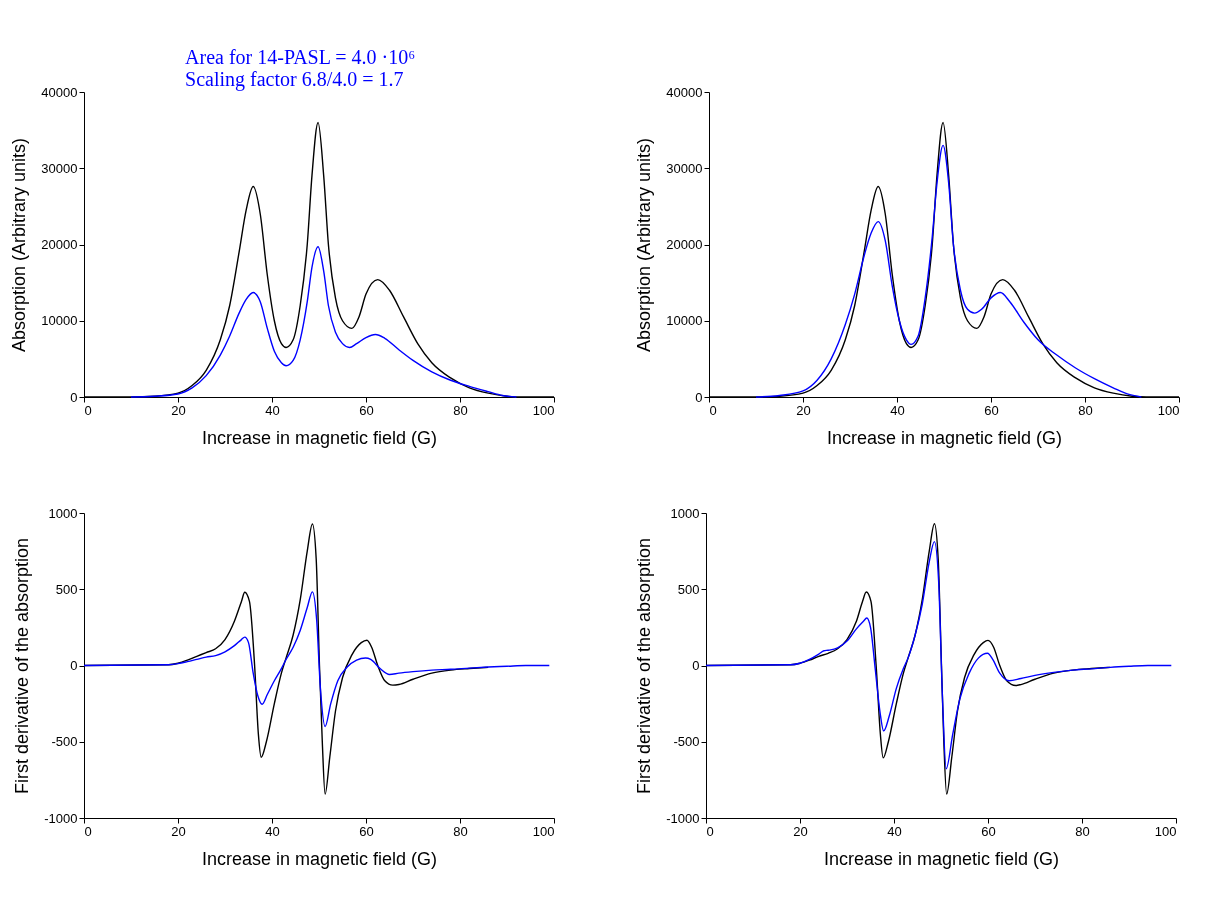 The image size is (1216, 922). Describe the element at coordinates (294, 79) in the screenshot. I see `text: Scaling factor 6.8/4.0 = 1.7` at that location.